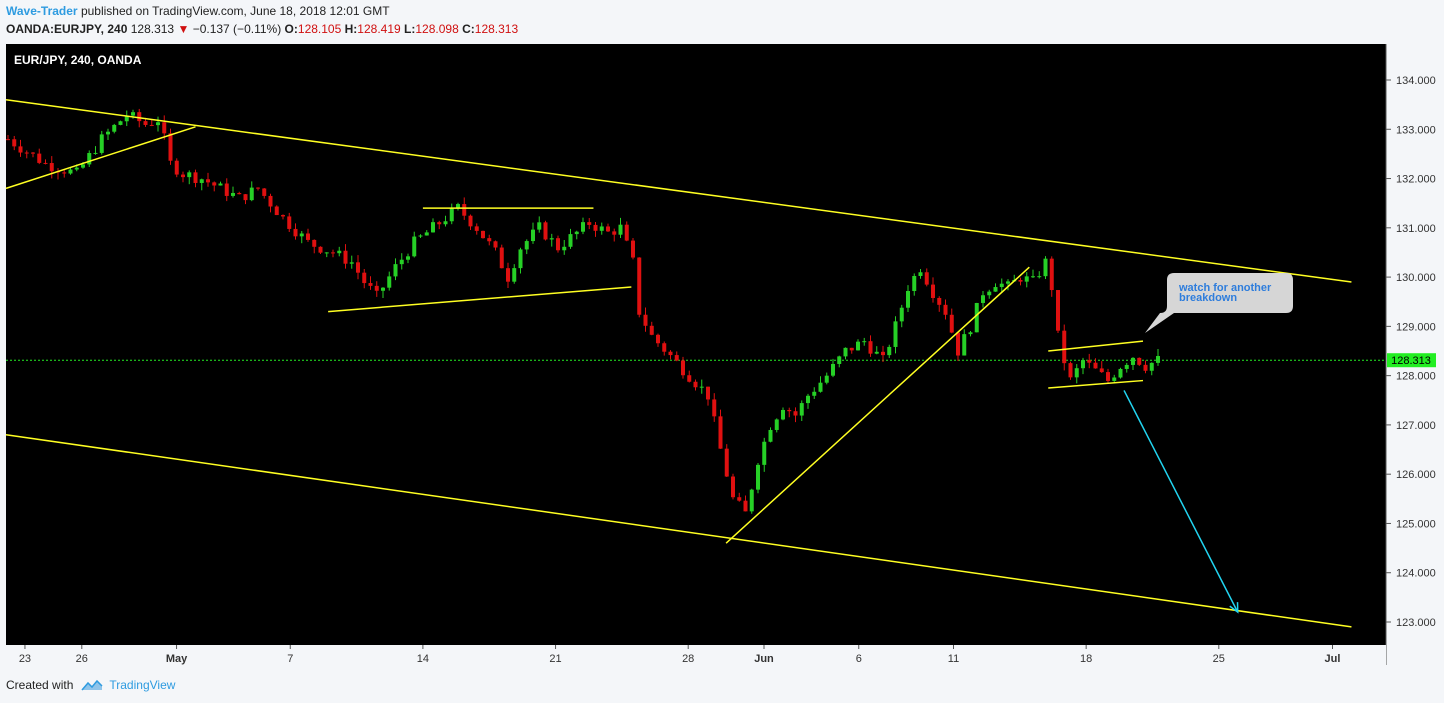 Image resolution: width=1444 pixels, height=703 pixels. What do you see at coordinates (1181, 501) in the screenshot?
I see `projection-arrow` at bounding box center [1181, 501].